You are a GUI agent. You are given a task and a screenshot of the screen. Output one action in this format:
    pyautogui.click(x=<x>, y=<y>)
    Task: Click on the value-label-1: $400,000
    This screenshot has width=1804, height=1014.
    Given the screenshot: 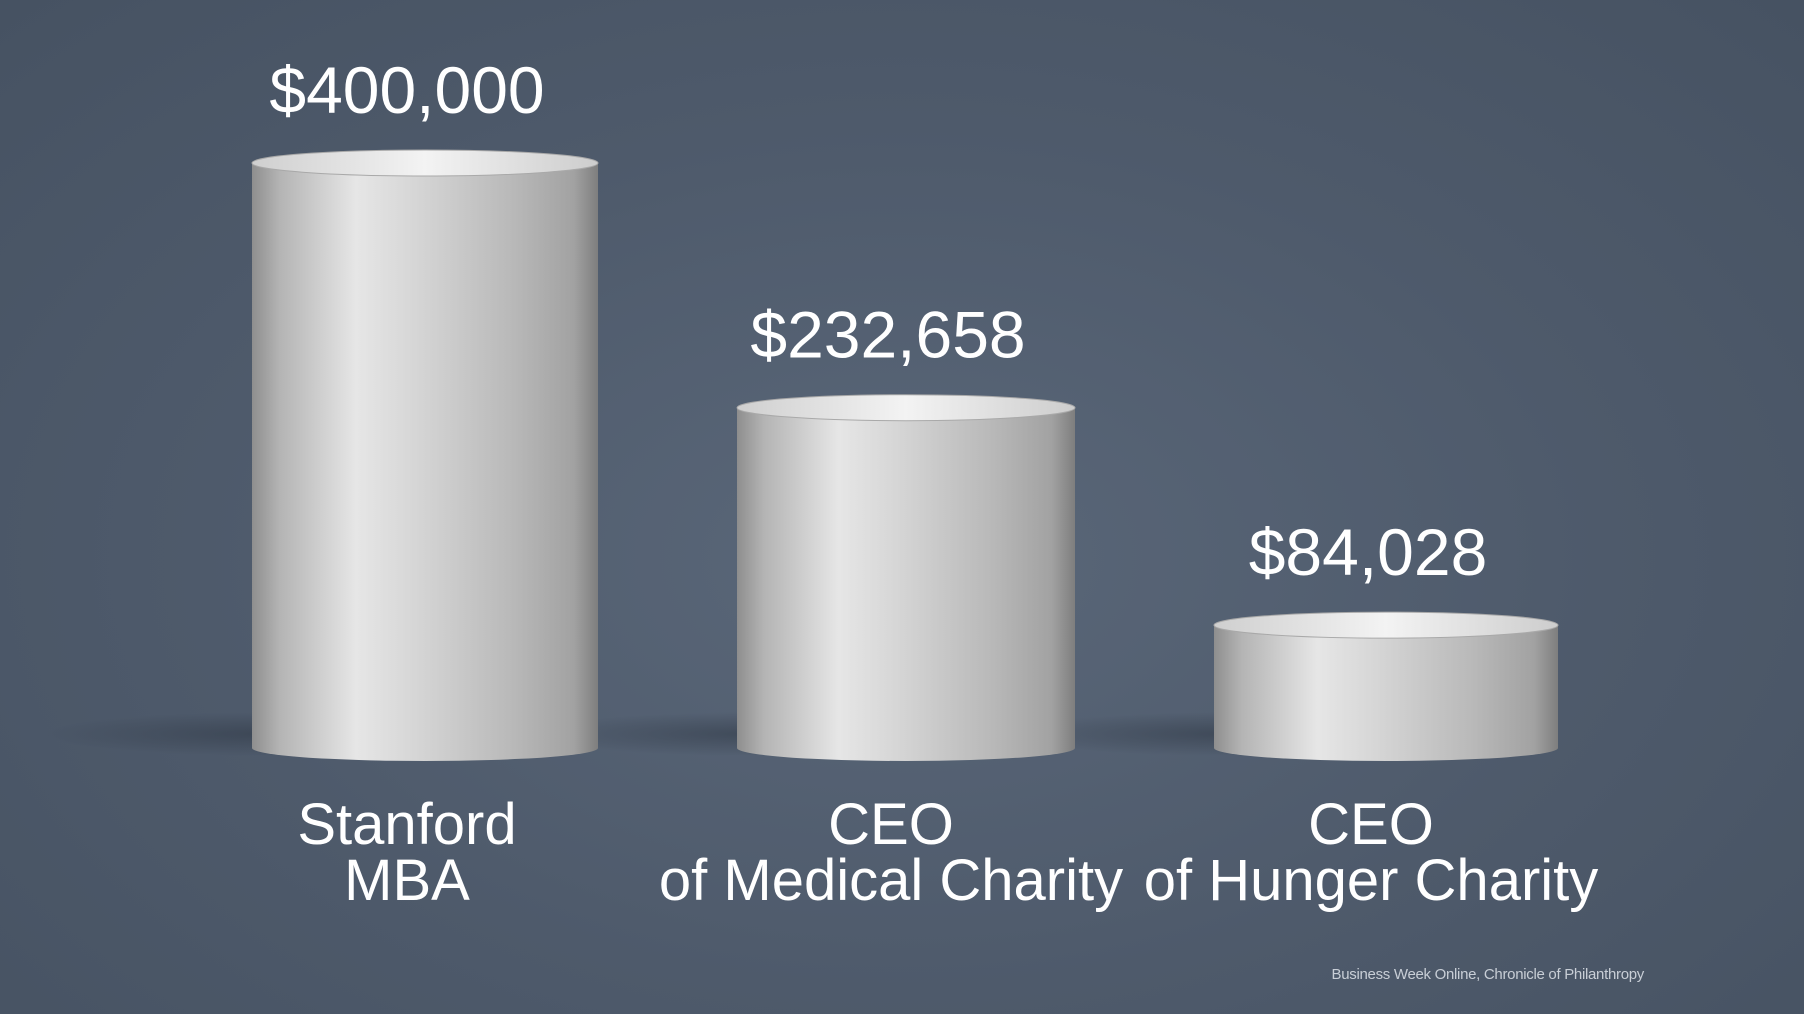 What is the action you would take?
    pyautogui.click(x=406, y=90)
    